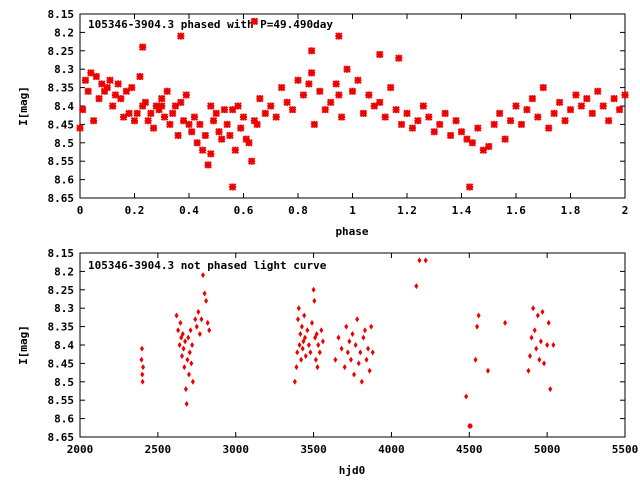 This screenshot has height=480, width=640. I want to click on x-axis-title: hjd0, so click(352, 470).